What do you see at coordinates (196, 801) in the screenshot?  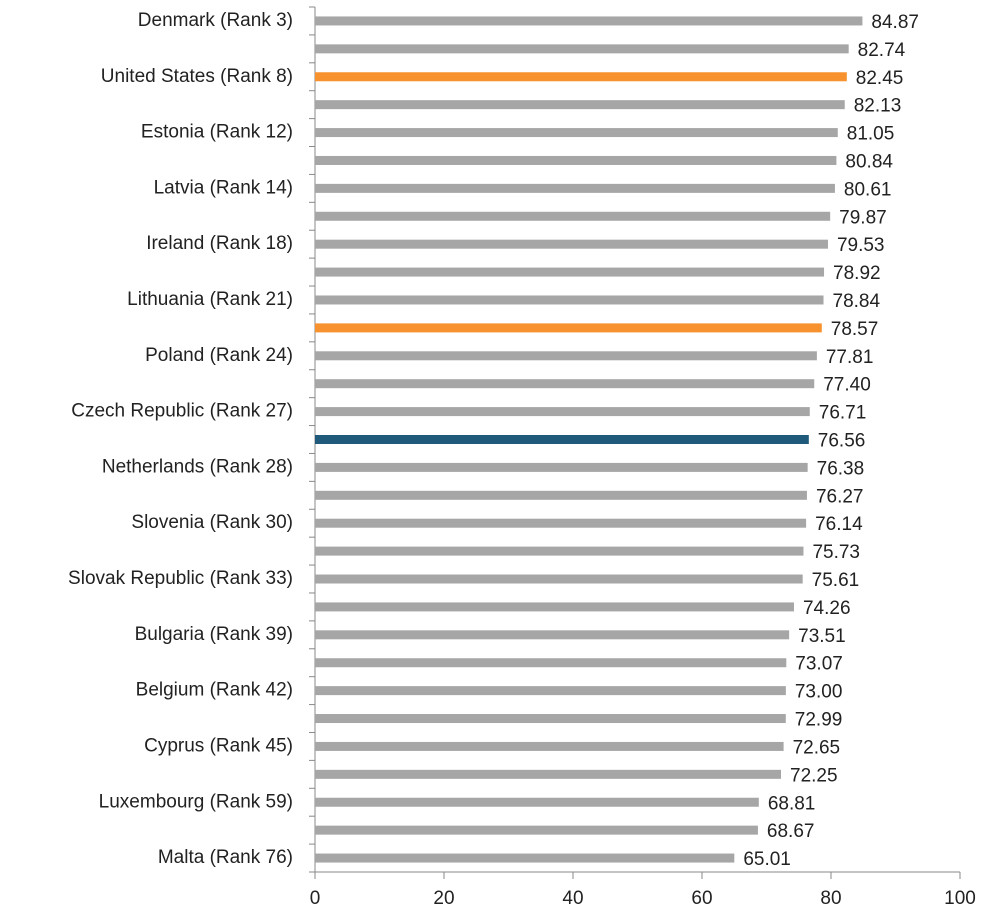 I see `y-tick-label: Luxembourg (Rank 59)` at bounding box center [196, 801].